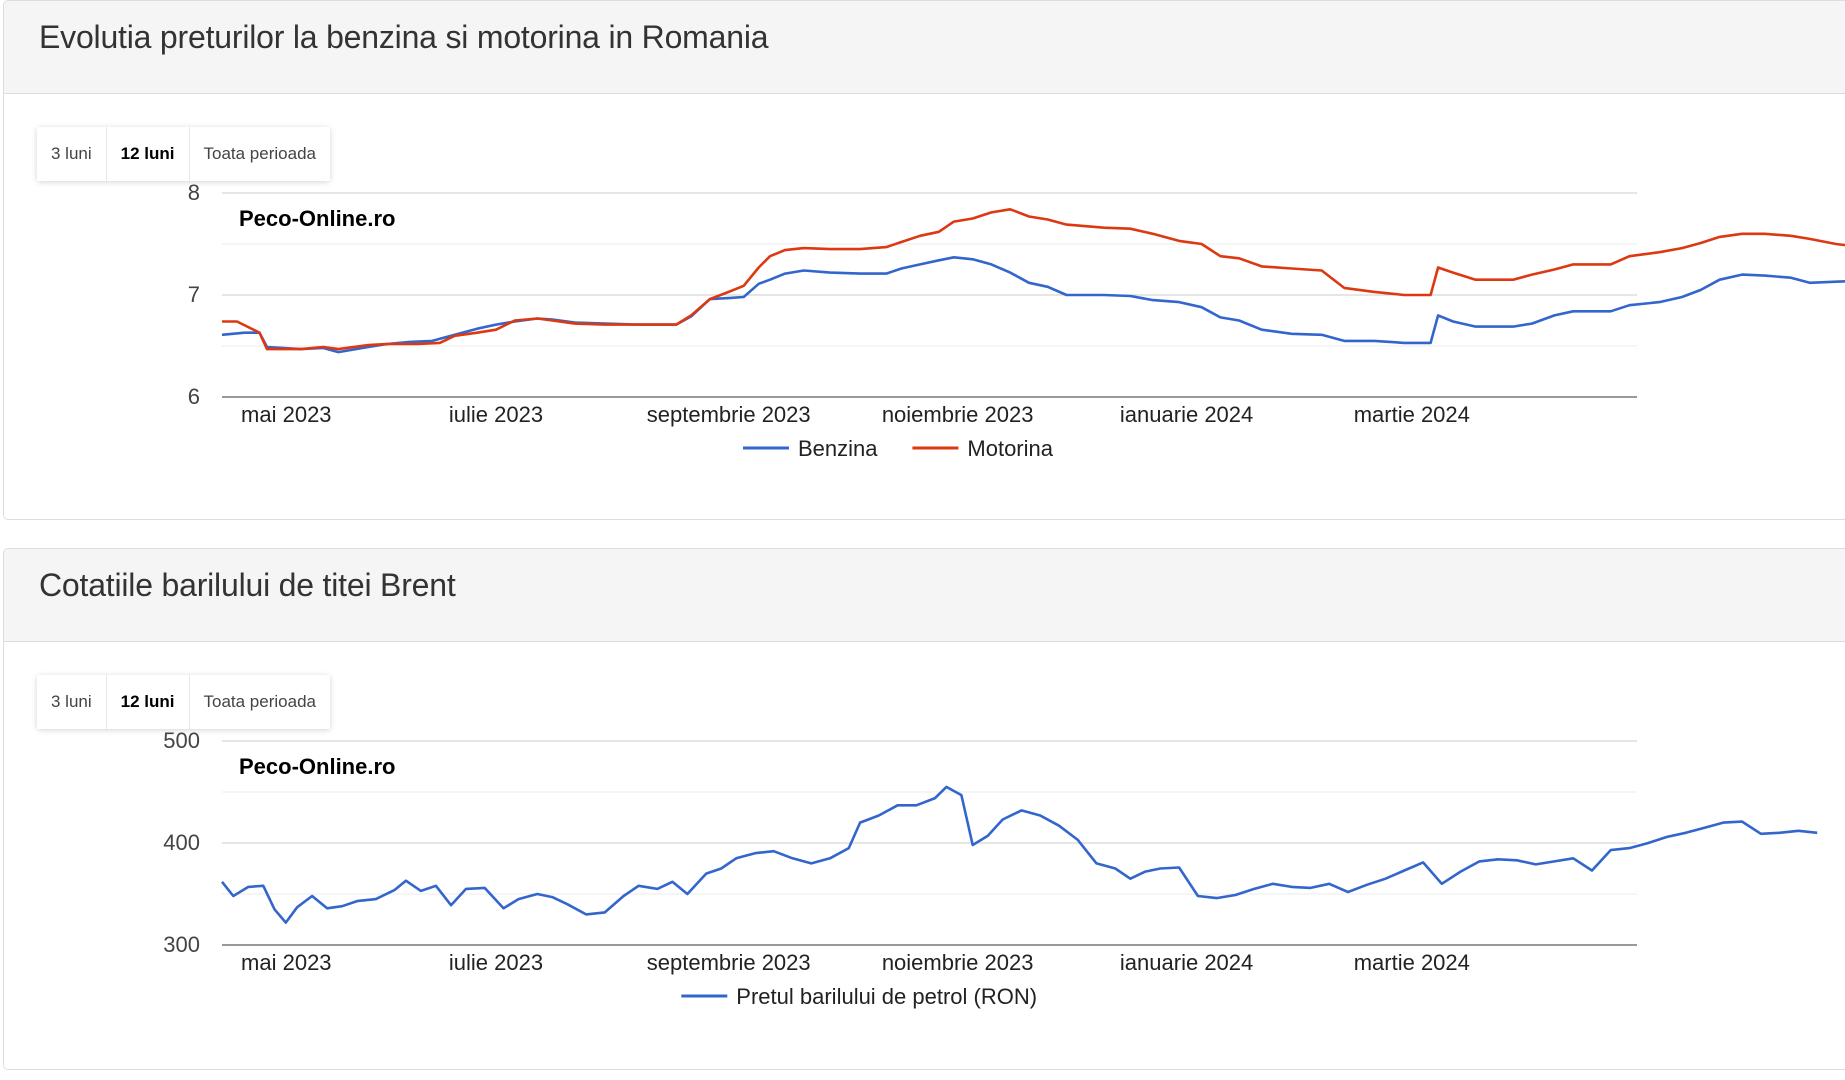 The width and height of the screenshot is (1845, 1080). I want to click on panel-title: Cotatiile barilului de titei Brent, so click(247, 585).